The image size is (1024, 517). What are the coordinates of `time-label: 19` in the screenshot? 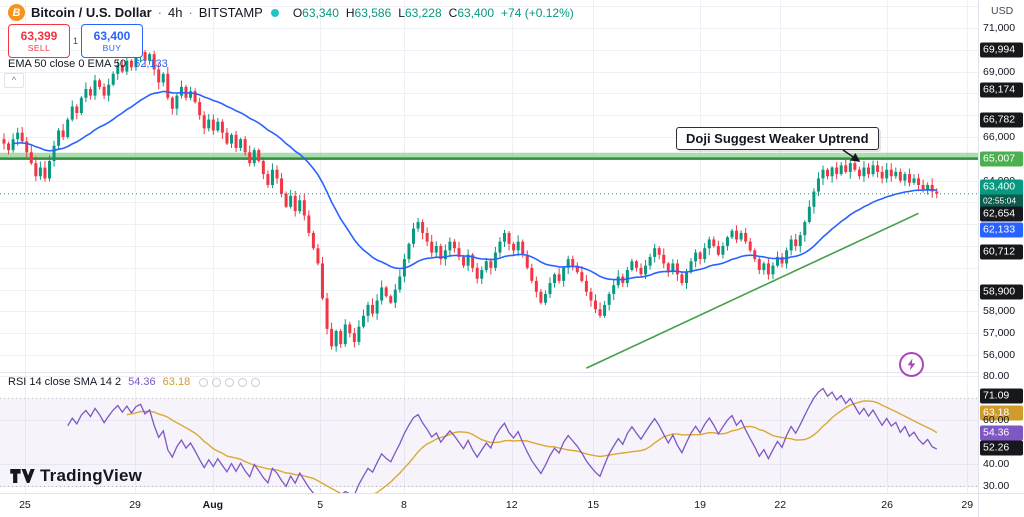 It's located at (700, 505).